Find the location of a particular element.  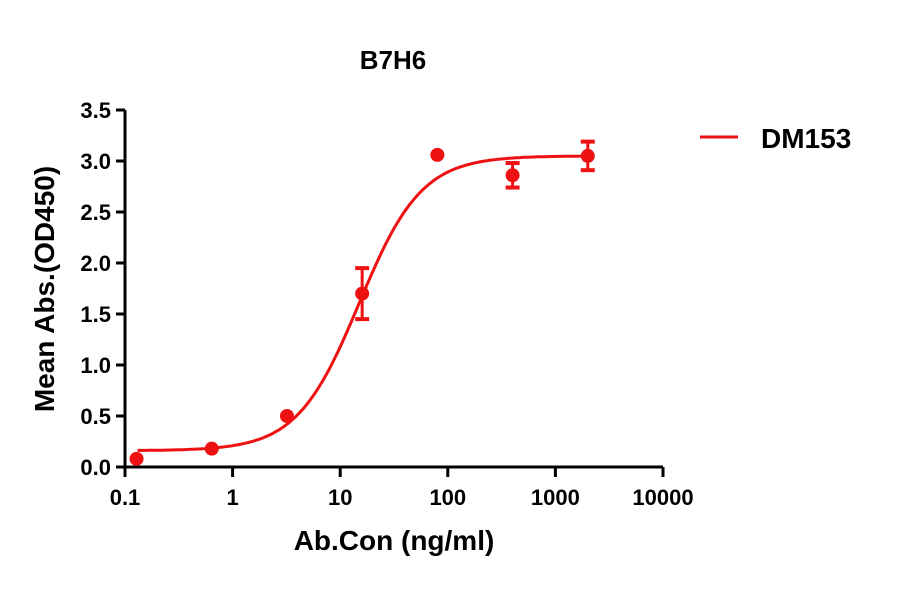

y-tick-label: 0.5 is located at coordinates (95, 416).